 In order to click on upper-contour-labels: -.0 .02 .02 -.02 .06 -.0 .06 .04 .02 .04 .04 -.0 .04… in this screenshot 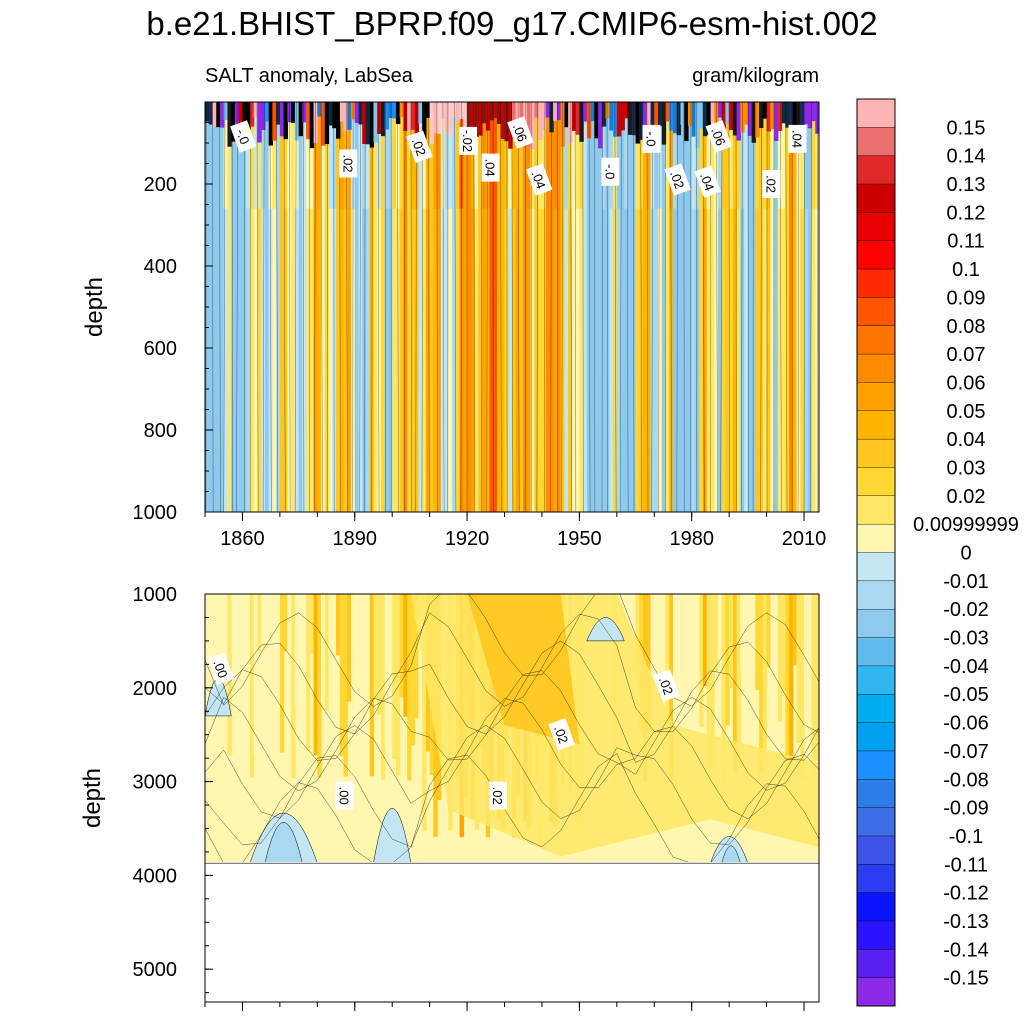, I will do `click(518, 157)`.